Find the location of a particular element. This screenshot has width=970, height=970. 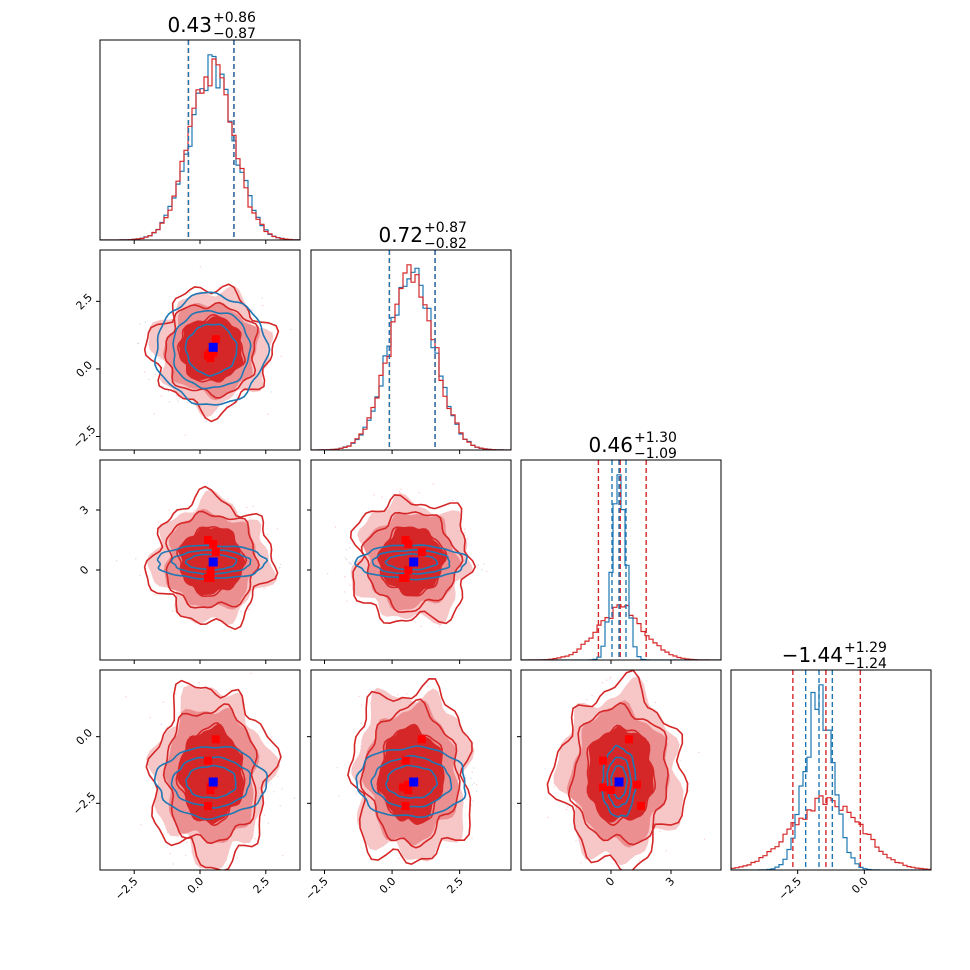

x-tick-label-1-0: −2.5 is located at coordinates (317, 889).